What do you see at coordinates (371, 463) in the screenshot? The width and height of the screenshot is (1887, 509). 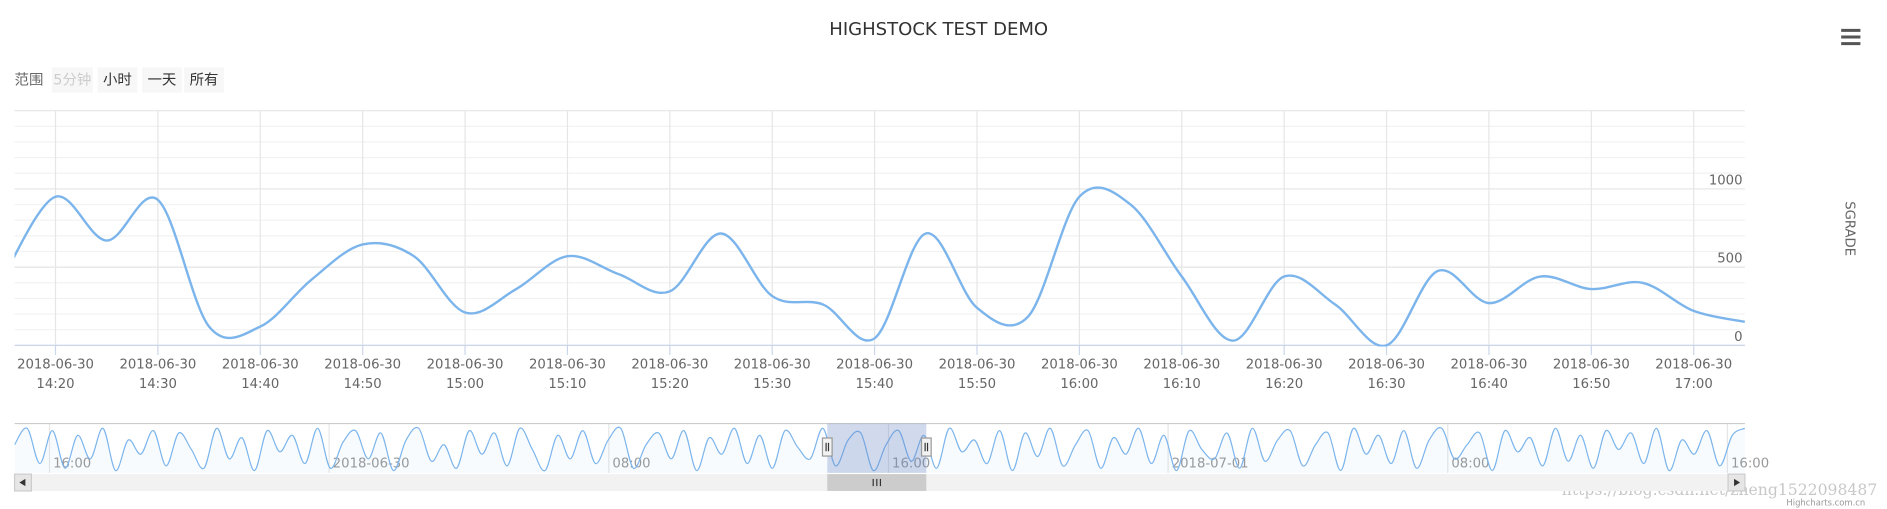 I see `navigator-tick-label: 2018-06-30` at bounding box center [371, 463].